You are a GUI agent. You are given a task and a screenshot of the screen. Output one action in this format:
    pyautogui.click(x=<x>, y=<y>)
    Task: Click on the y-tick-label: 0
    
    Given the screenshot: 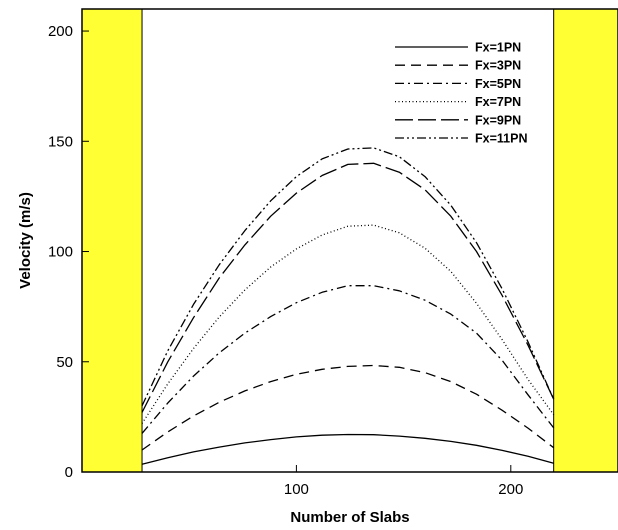 What is the action you would take?
    pyautogui.click(x=69, y=472)
    